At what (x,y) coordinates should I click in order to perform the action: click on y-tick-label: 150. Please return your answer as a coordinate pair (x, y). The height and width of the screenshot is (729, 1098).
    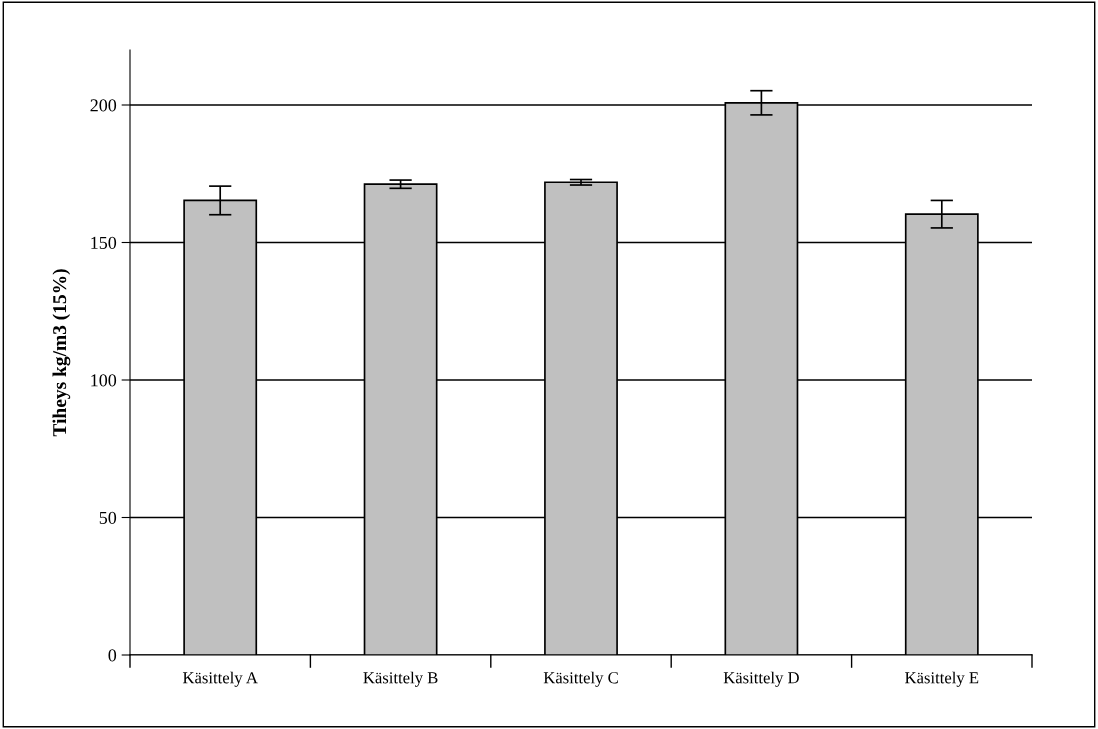
    Looking at the image, I should click on (104, 242).